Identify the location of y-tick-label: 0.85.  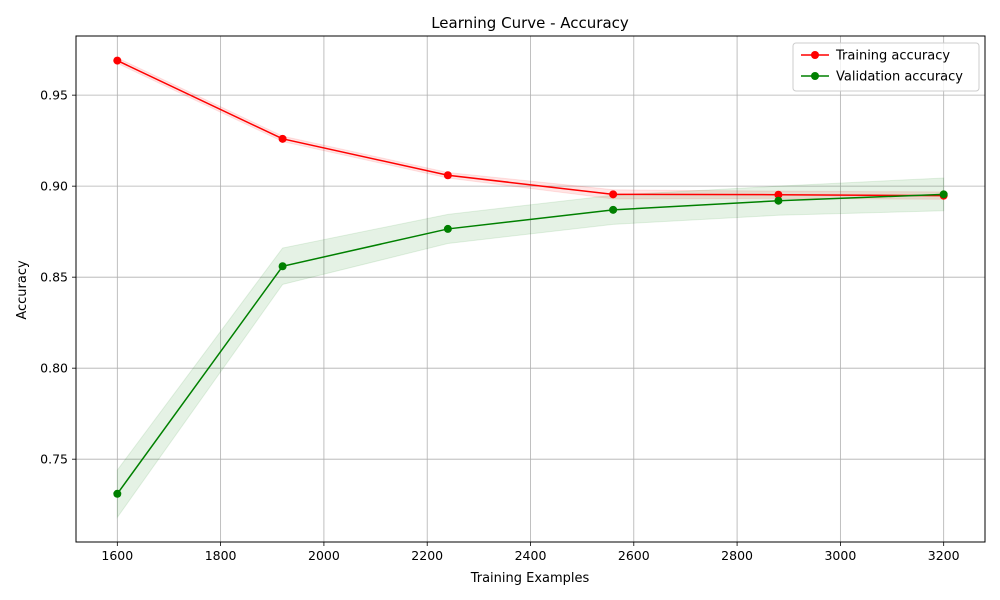
(54, 277).